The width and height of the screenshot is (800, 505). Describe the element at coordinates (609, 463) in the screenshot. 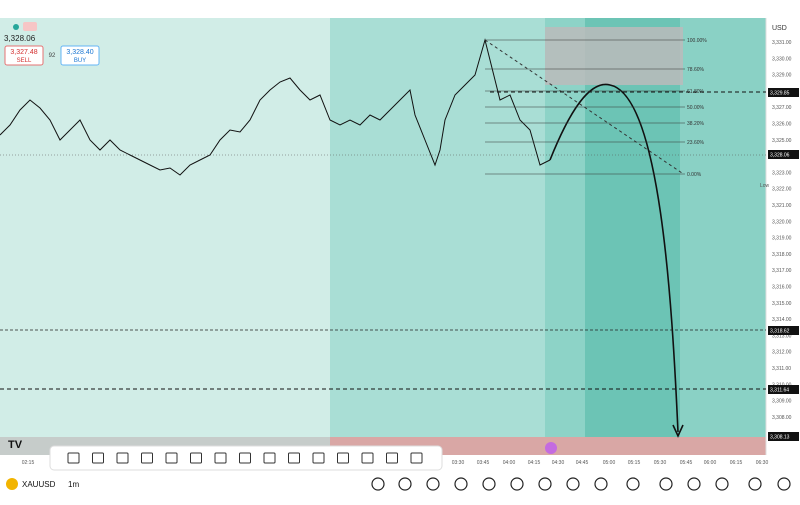

I see `time-tick-label: 05:00` at that location.